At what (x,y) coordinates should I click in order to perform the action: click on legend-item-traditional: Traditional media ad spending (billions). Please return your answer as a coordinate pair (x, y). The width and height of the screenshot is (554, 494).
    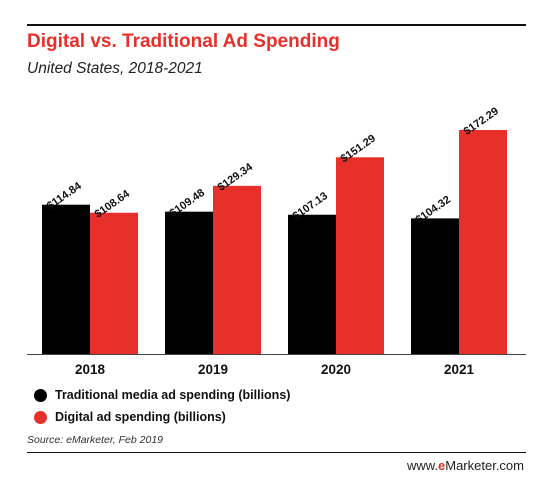
    Looking at the image, I should click on (162, 395).